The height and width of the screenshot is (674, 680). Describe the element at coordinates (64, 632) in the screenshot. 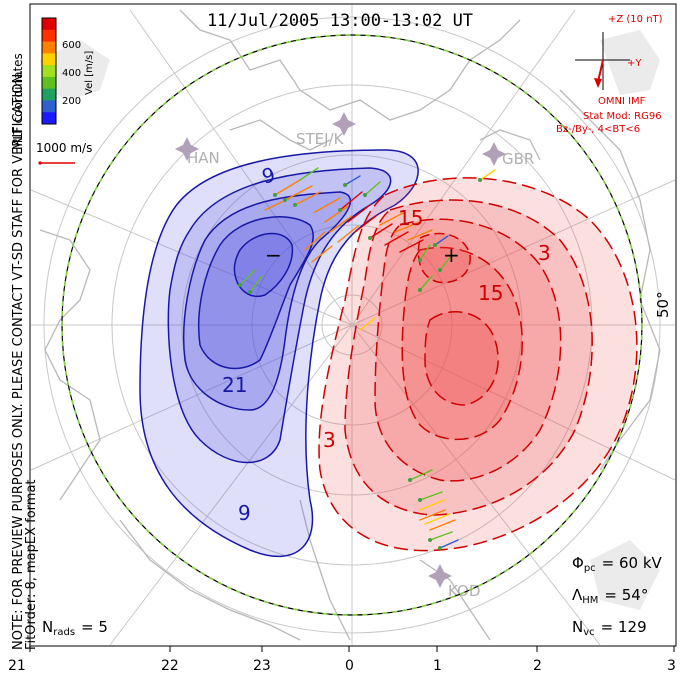

I see `stat-nrads-subscript: rads` at that location.